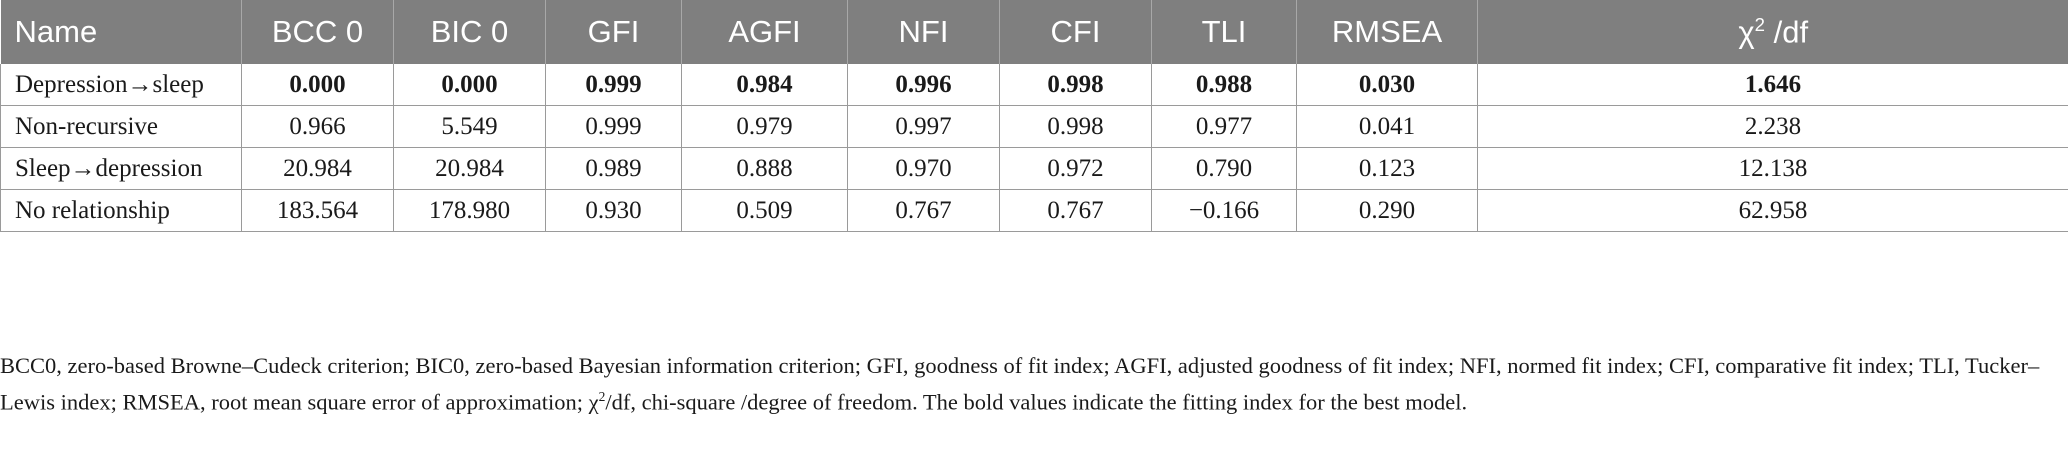 The height and width of the screenshot is (463, 2068). I want to click on agfi-cell: 0.888, so click(764, 168).